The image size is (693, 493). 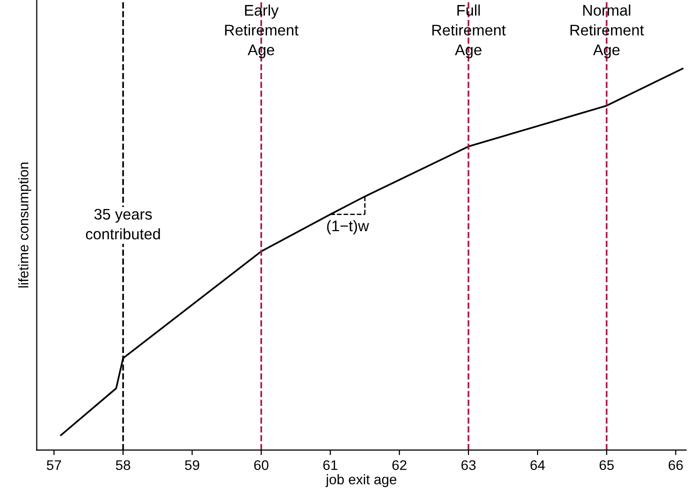 What do you see at coordinates (348, 227) in the screenshot?
I see `annotation: (1−t)w` at bounding box center [348, 227].